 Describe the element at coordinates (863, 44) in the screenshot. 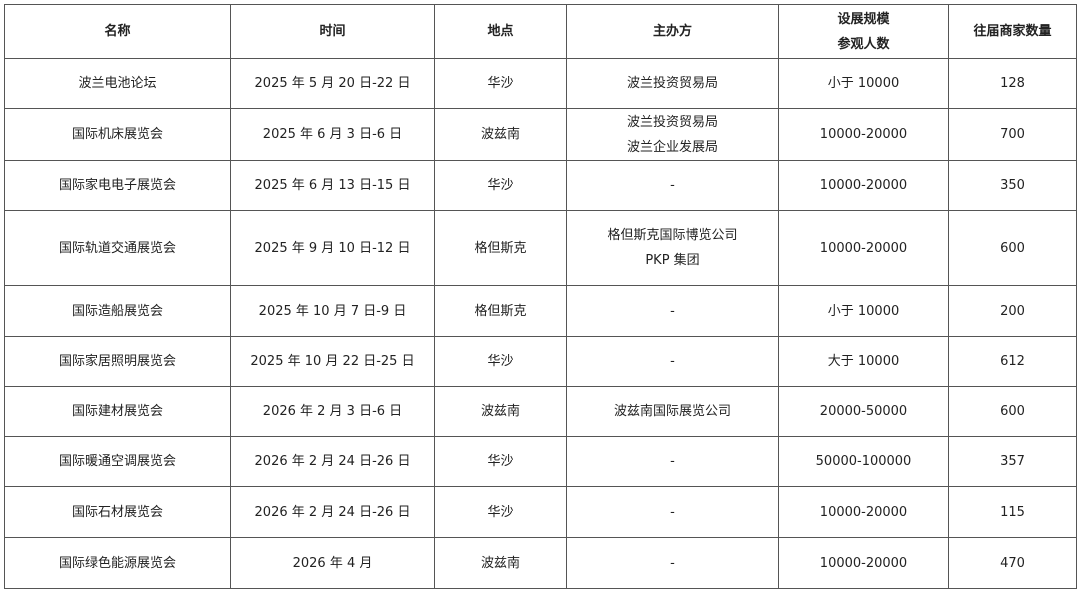

I see `header-text: 参观人数` at that location.